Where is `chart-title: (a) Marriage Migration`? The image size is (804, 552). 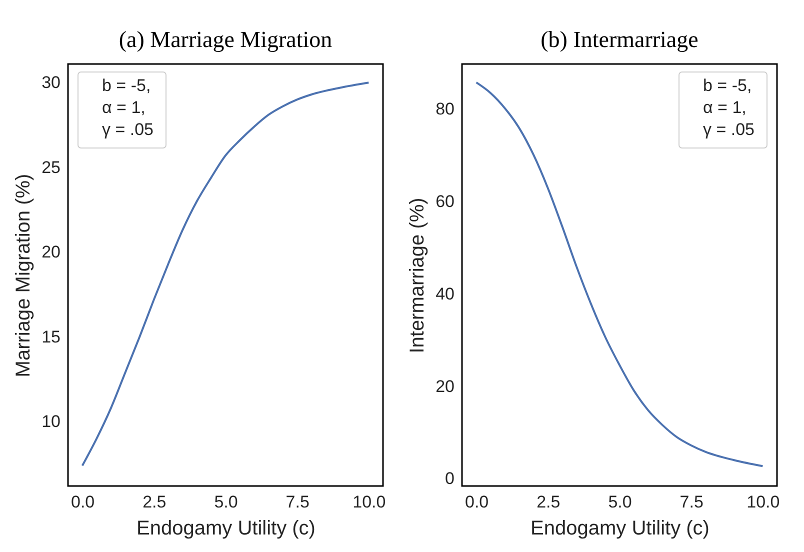
chart-title: (a) Marriage Migration is located at coordinates (225, 39).